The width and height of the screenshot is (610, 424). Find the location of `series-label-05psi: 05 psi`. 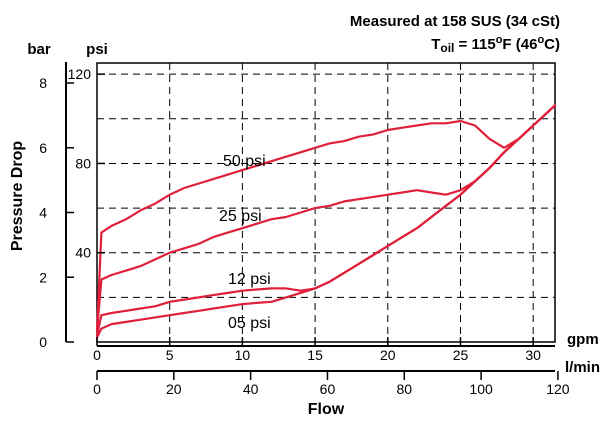

series-label-05psi: 05 psi is located at coordinates (249, 323).